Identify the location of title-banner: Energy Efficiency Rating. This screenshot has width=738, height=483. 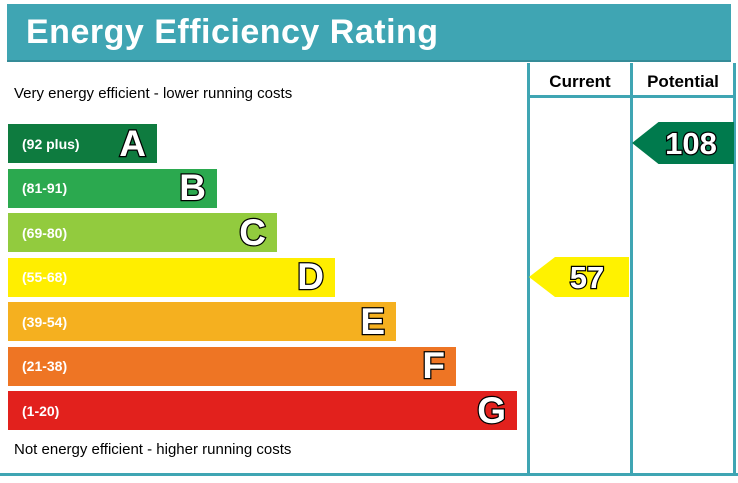
(369, 33).